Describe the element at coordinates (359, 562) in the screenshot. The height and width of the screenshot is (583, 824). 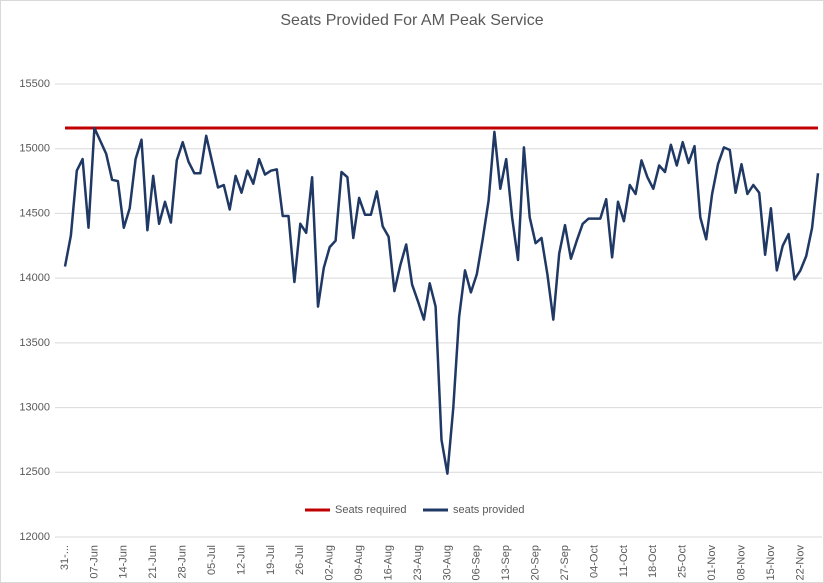
I see `x-tick-label: 09-Aug` at that location.